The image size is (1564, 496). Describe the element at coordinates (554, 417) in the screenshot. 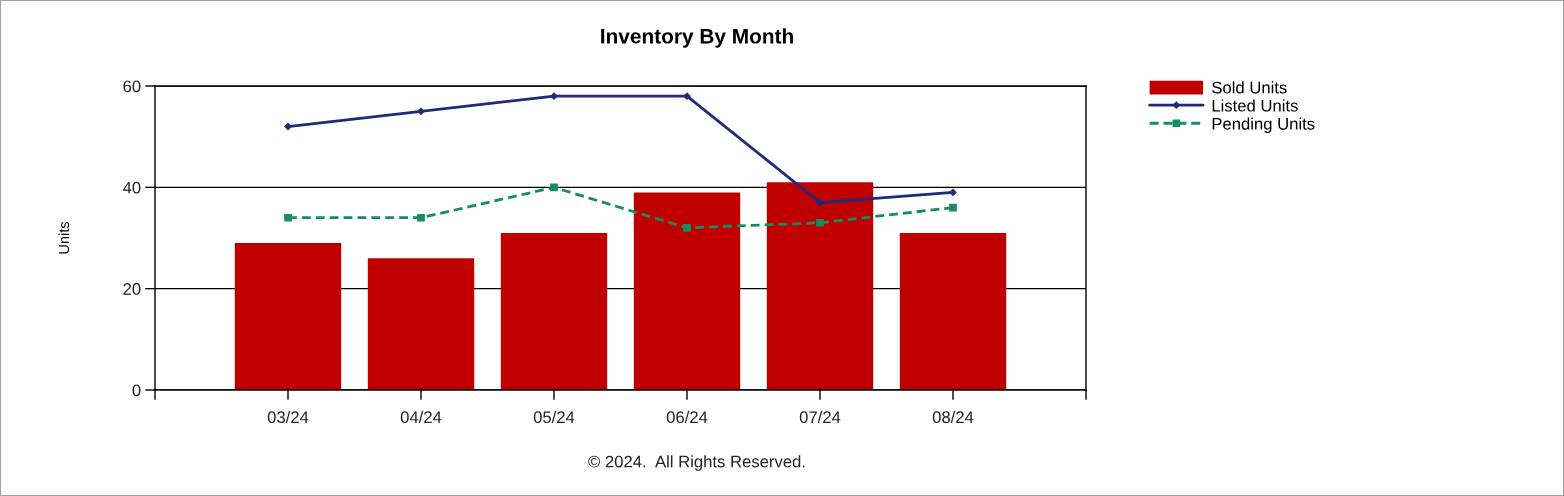

I see `x-tick-label: 05/24` at that location.